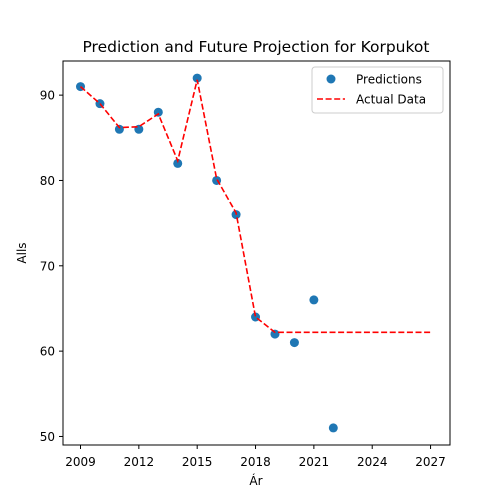 Image resolution: width=500 pixels, height=500 pixels. Describe the element at coordinates (47, 437) in the screenshot. I see `y-tick-label: 50` at that location.